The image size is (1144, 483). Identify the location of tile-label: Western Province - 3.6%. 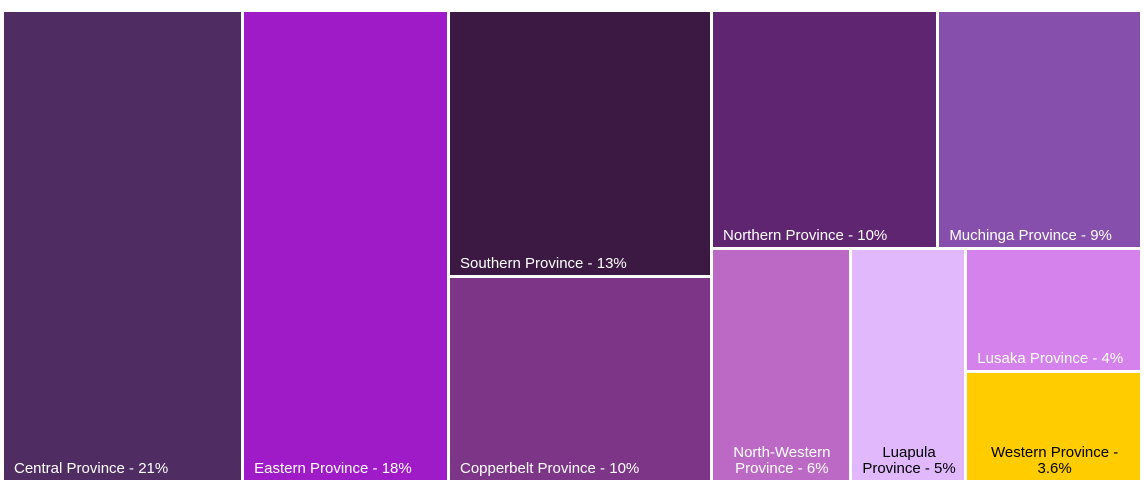
(1055, 460).